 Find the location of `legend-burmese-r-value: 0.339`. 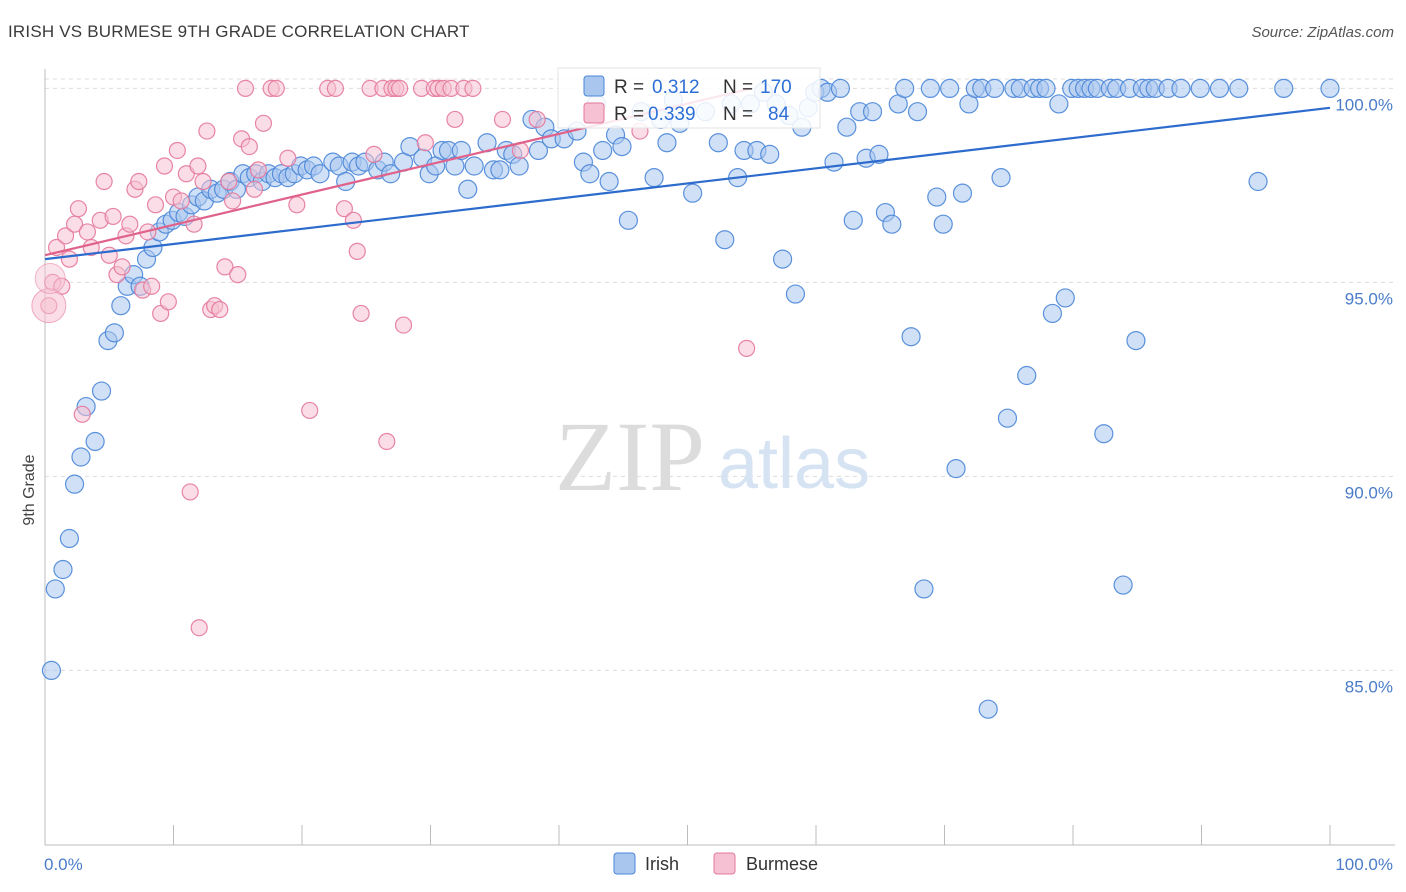

legend-burmese-r-value: 0.339 is located at coordinates (672, 114).